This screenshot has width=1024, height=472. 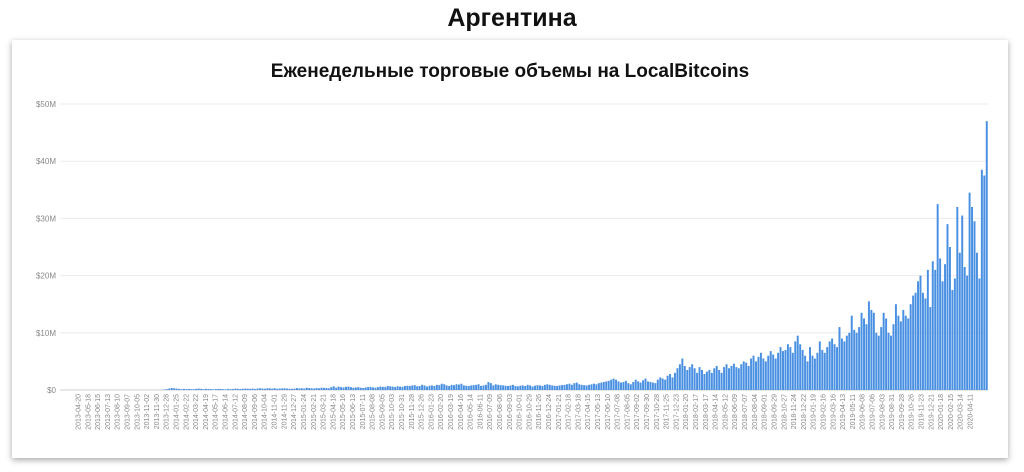 What do you see at coordinates (343, 412) in the screenshot?
I see `x-tick-label: 2015-05-16` at bounding box center [343, 412].